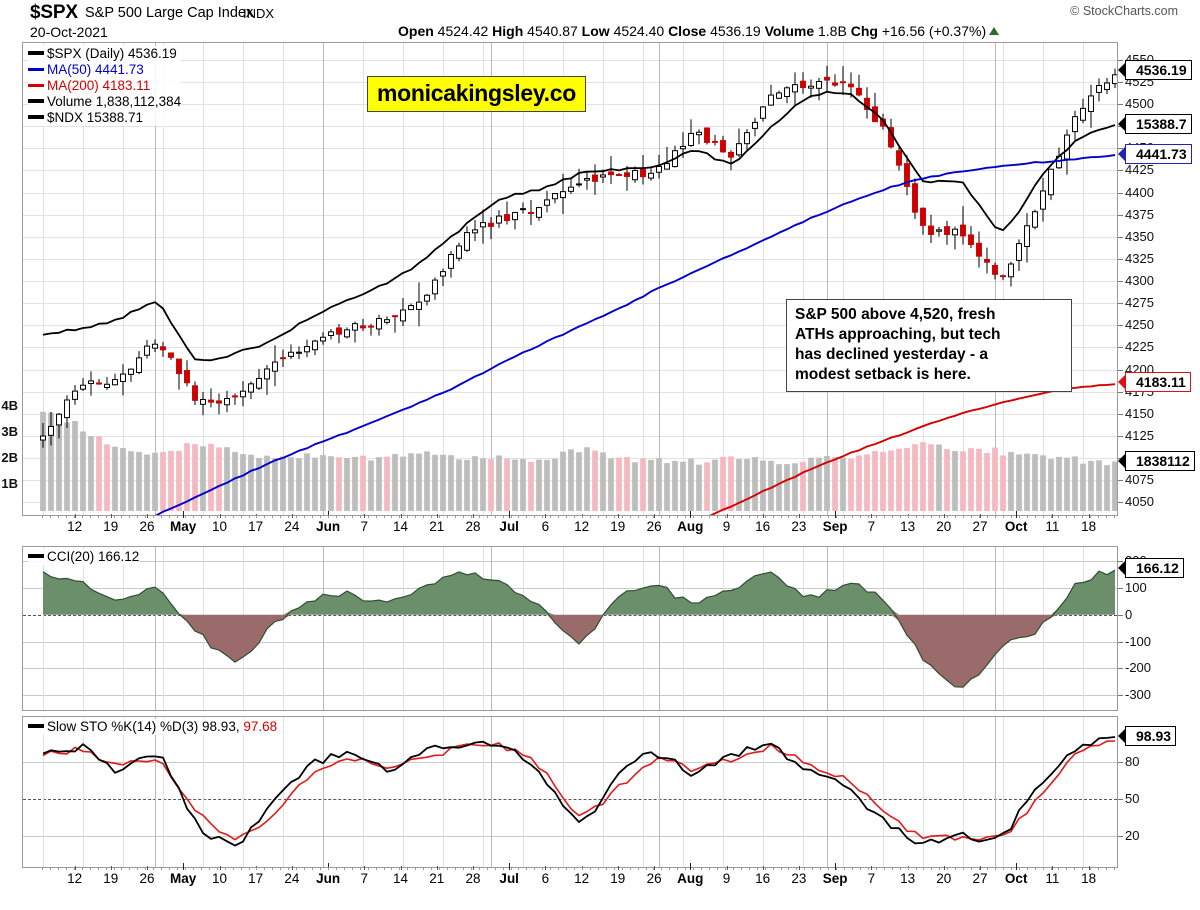 The width and height of the screenshot is (1200, 910). What do you see at coordinates (36, 726) in the screenshot?
I see `line-swatch-black-icon` at bounding box center [36, 726].